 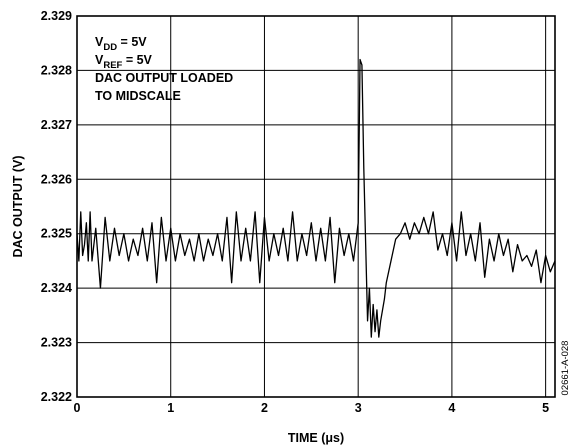 I want to click on x-tick-label-3: 3, so click(x=358, y=408).